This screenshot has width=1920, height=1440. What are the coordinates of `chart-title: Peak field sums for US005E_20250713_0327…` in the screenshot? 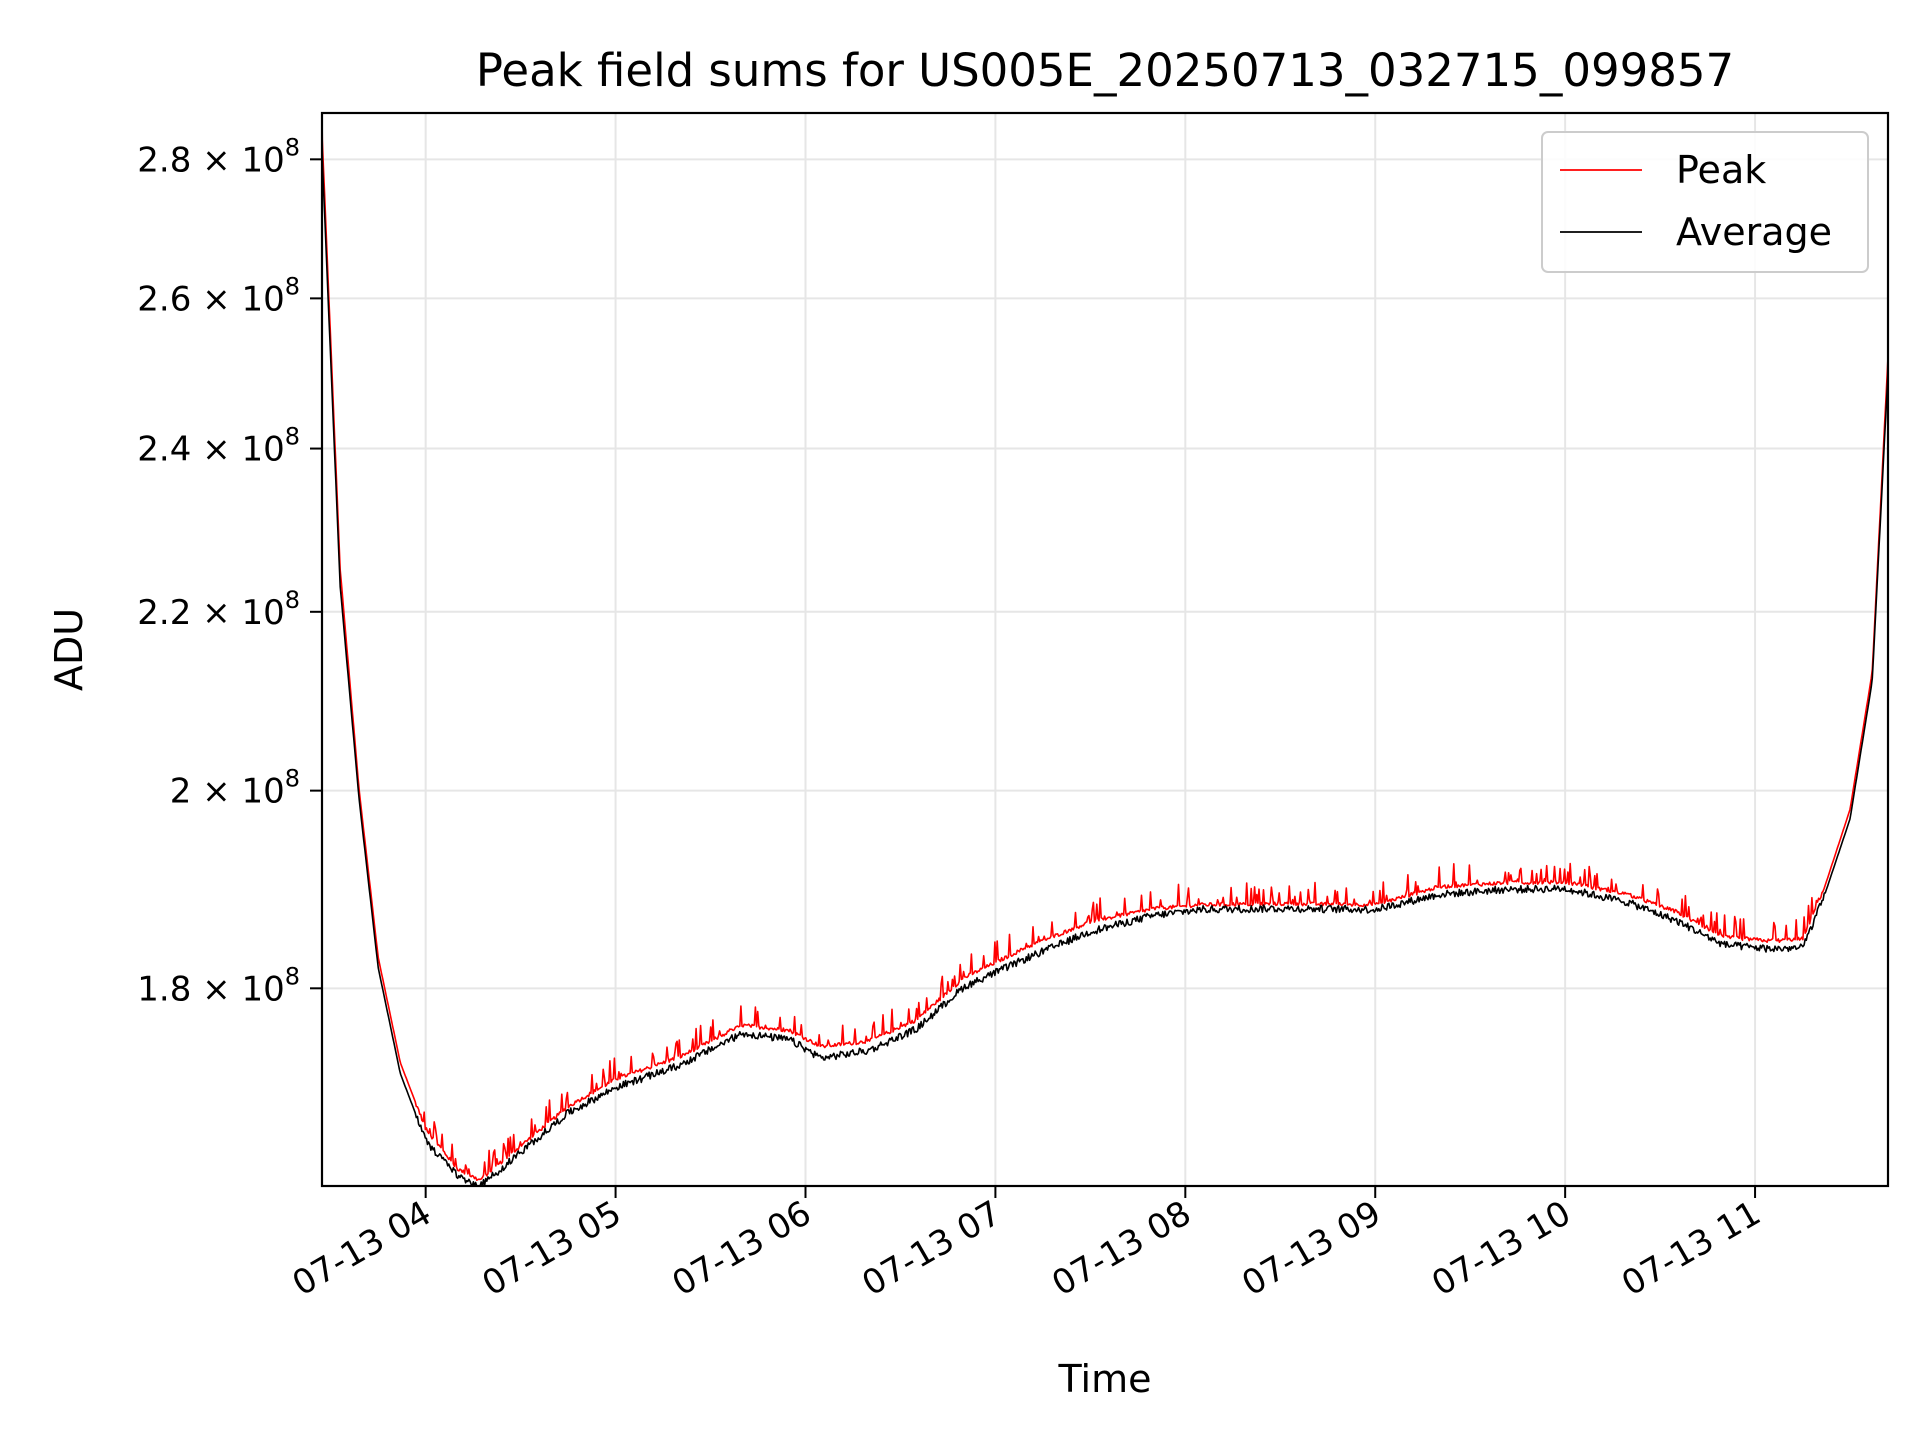 It's located at (1105, 70).